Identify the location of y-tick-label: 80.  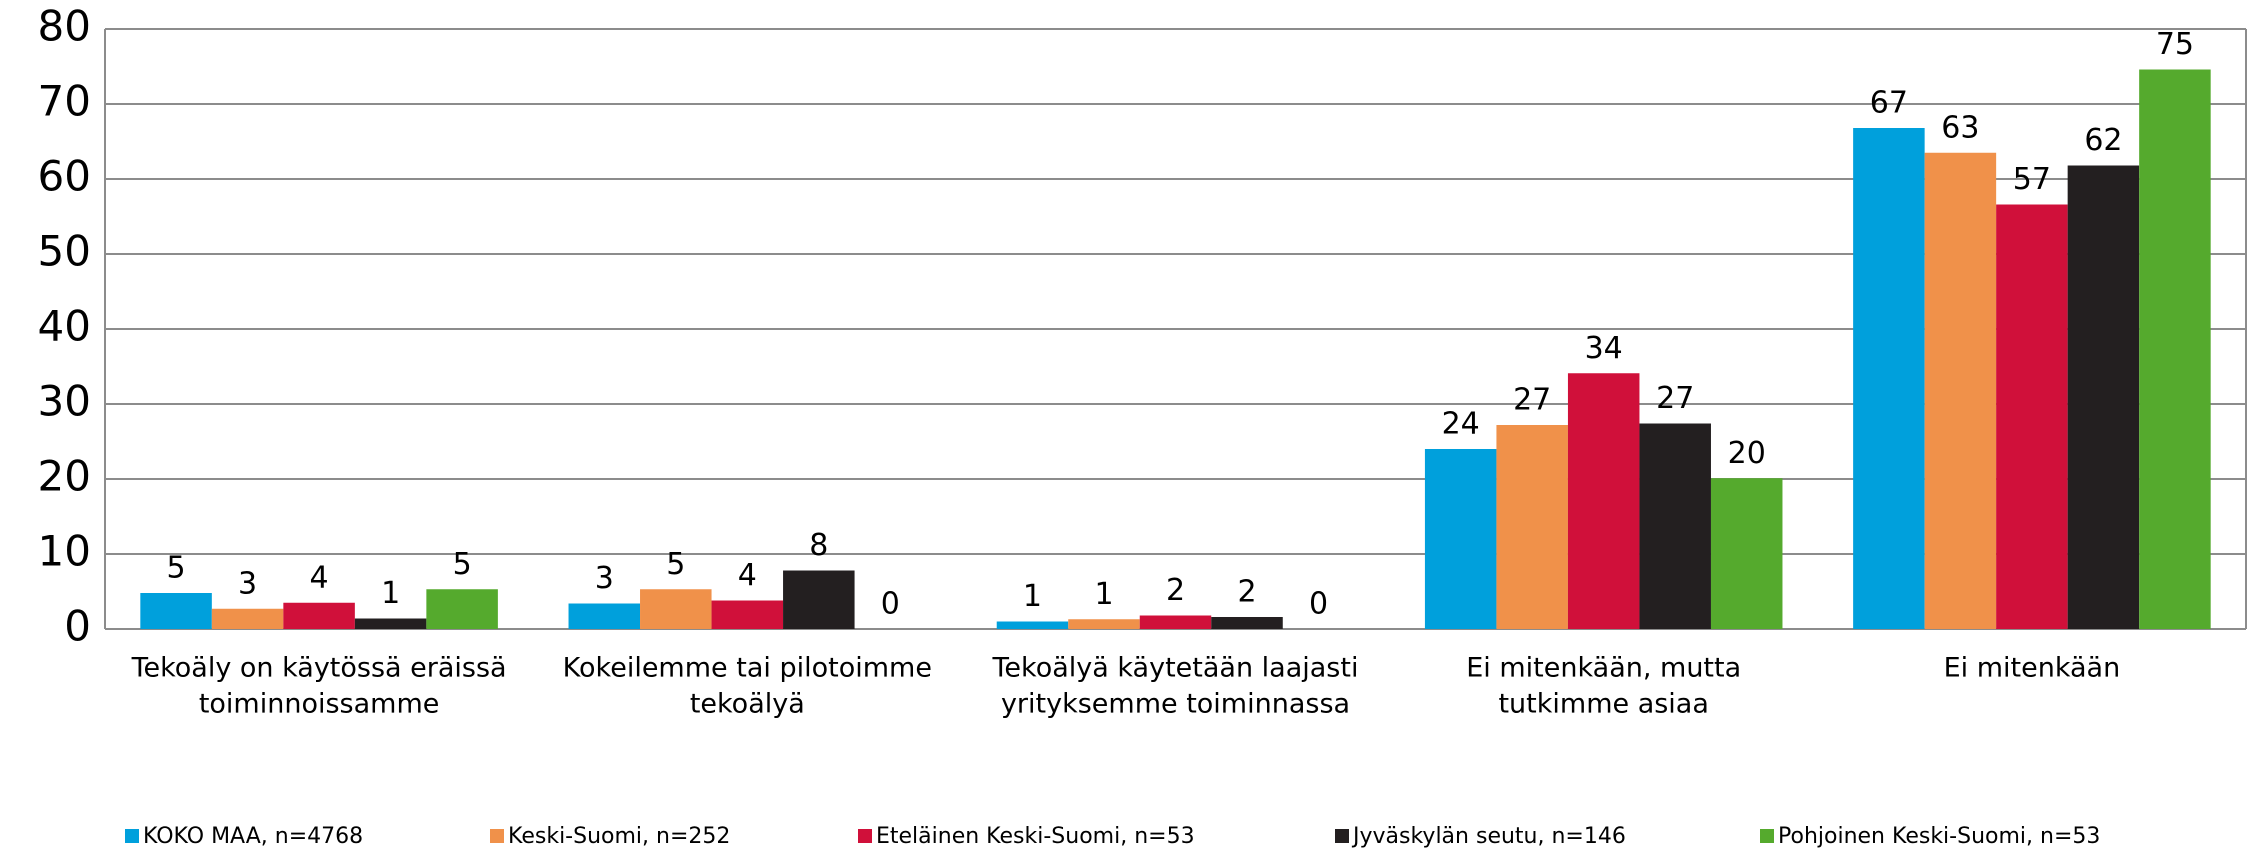
(64, 26).